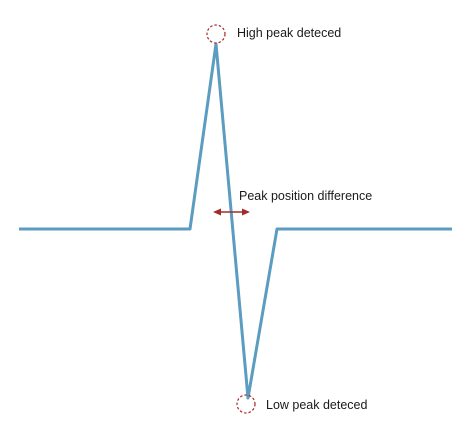  Describe the element at coordinates (246, 404) in the screenshot. I see `low-peak-marker` at that location.